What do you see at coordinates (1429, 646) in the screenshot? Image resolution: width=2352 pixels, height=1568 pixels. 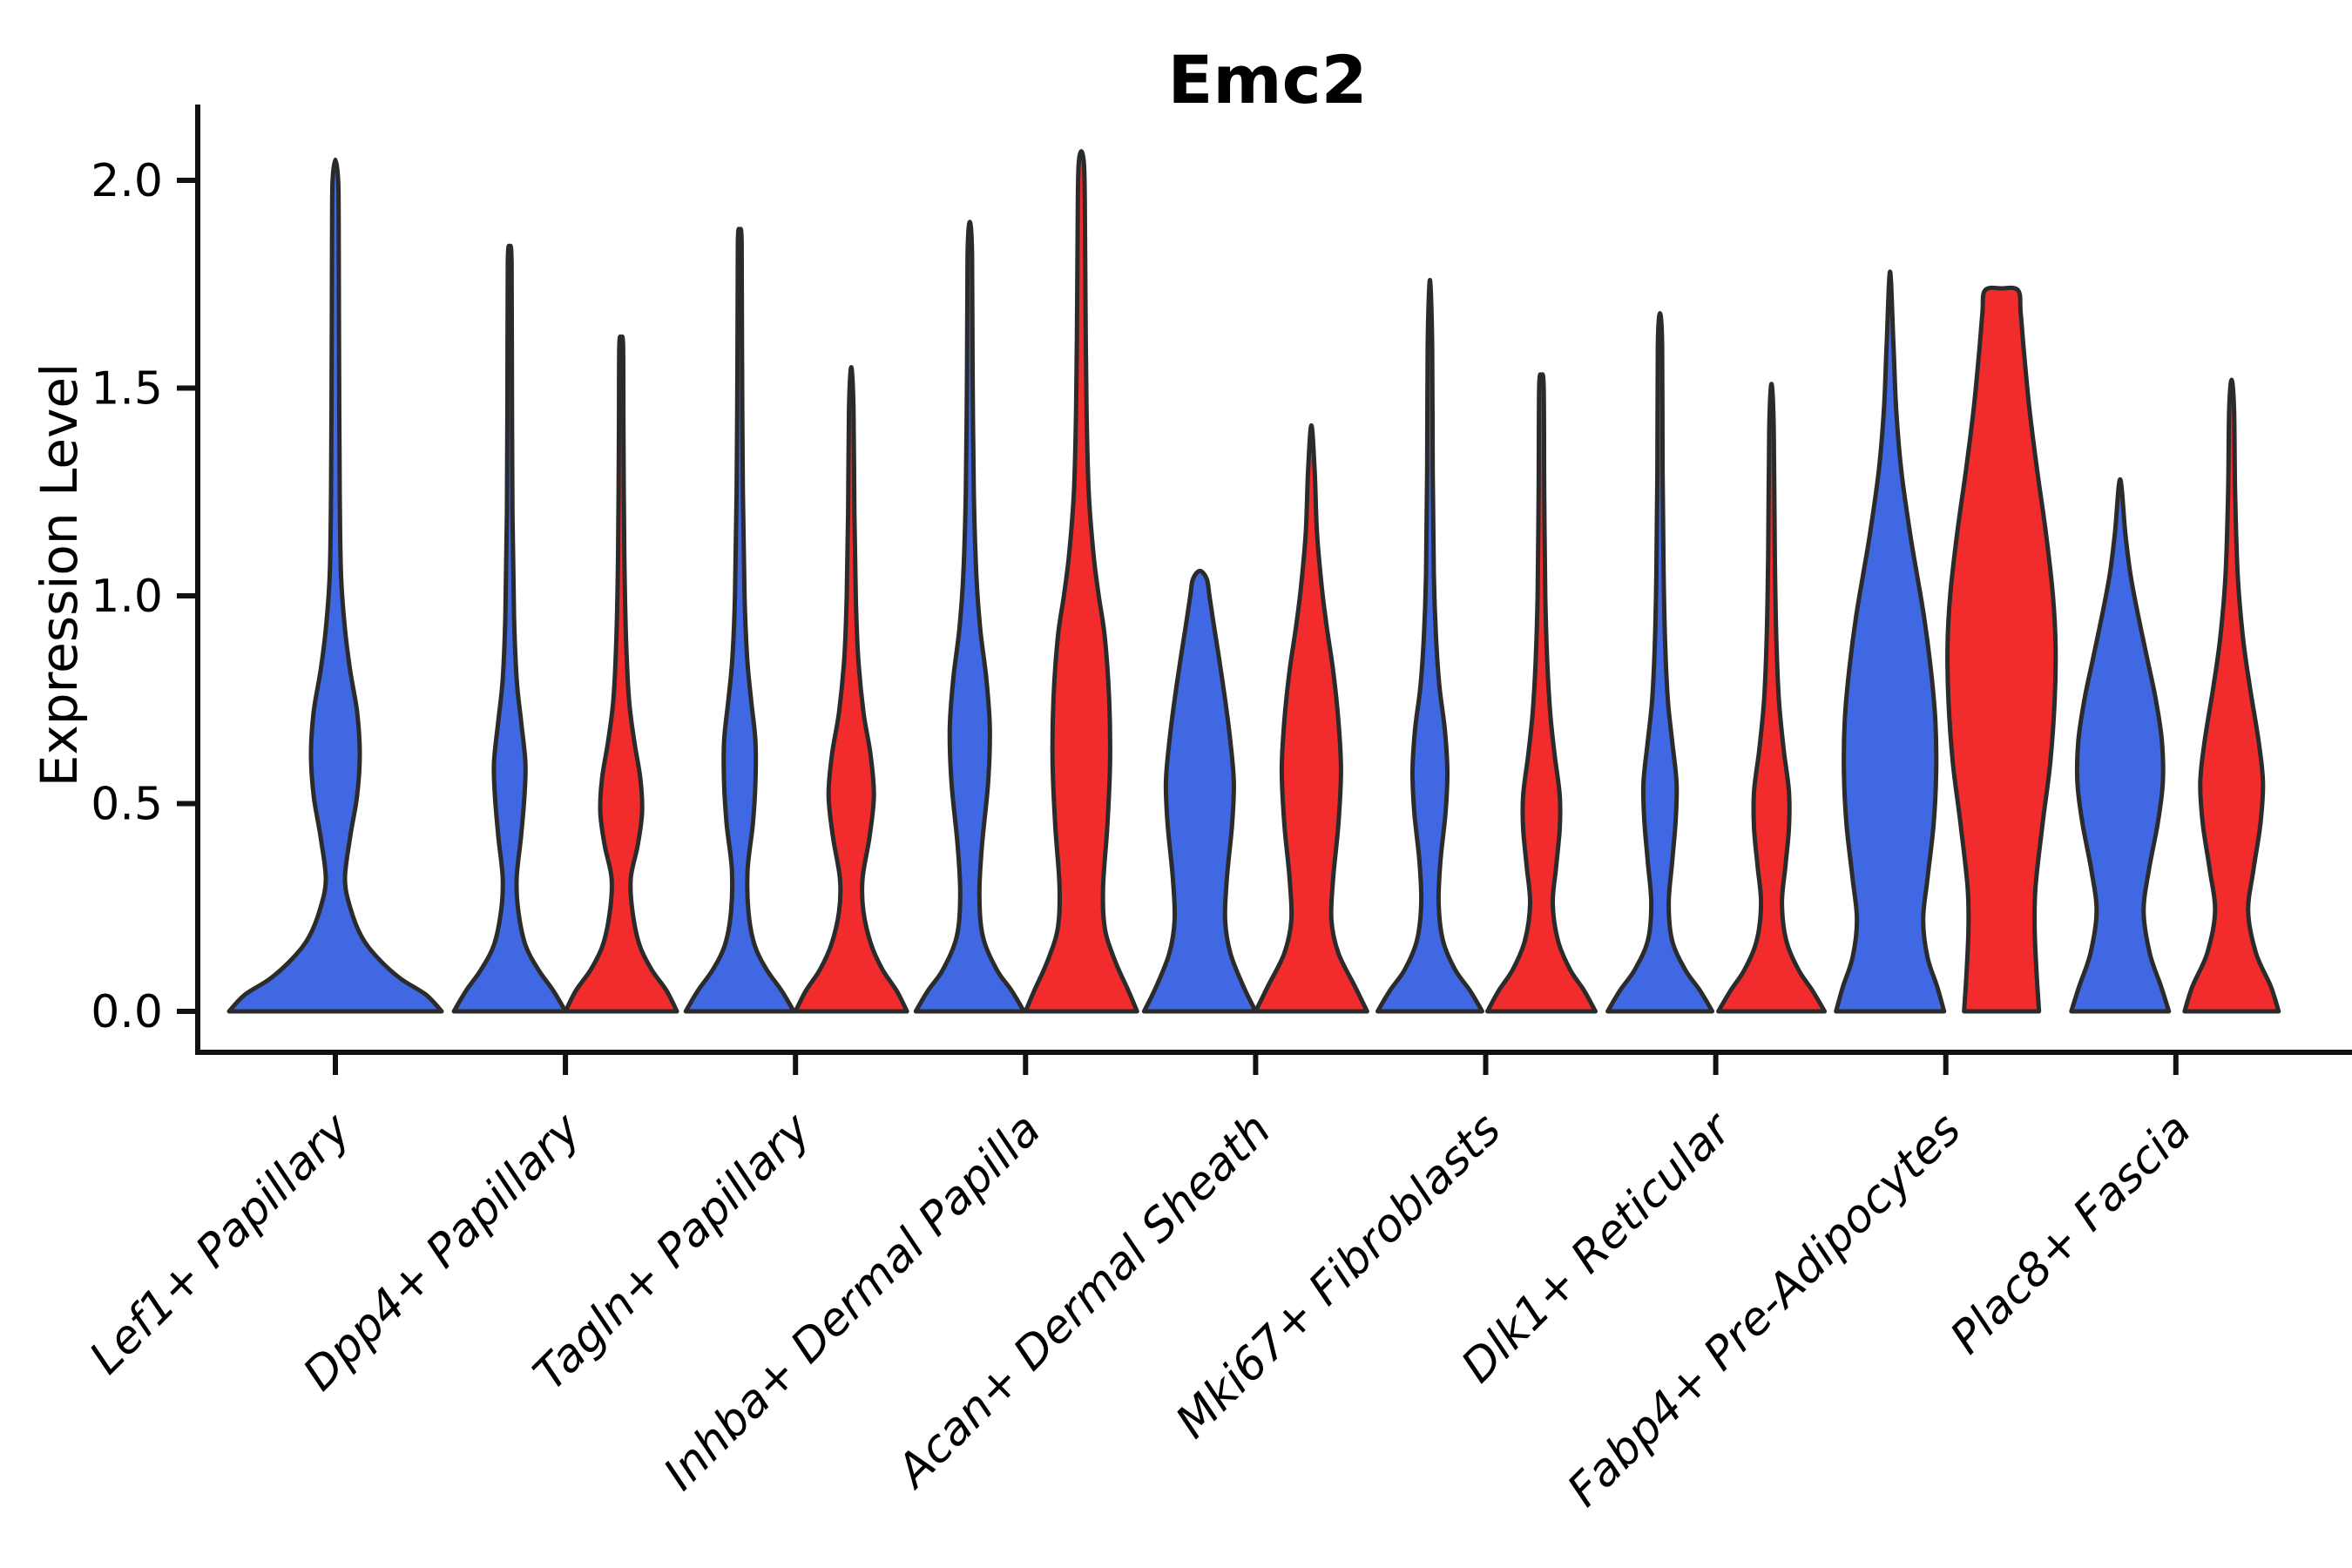 I see `violin-mki67-fibroblasts-blue` at bounding box center [1429, 646].